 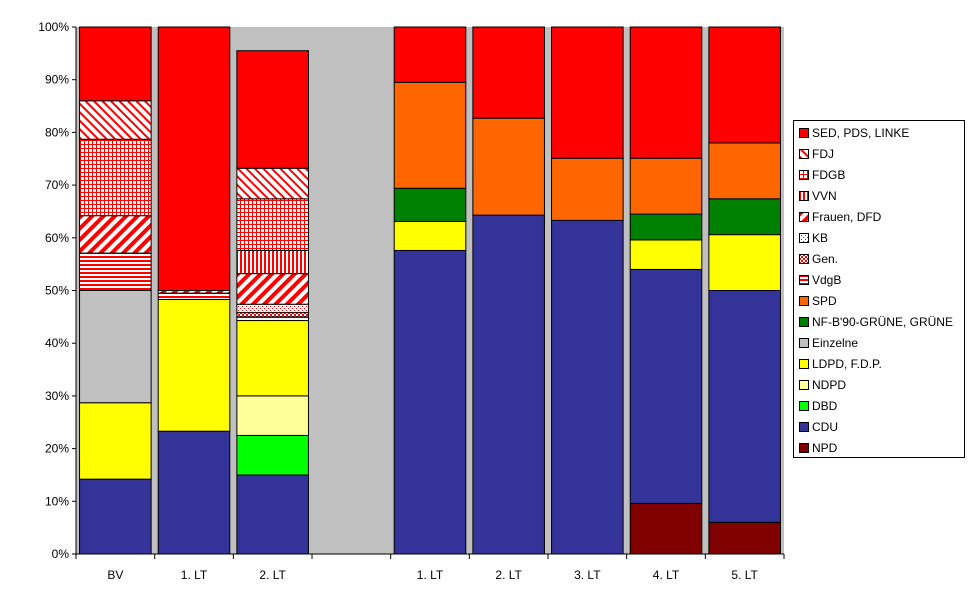 I want to click on legend-item: SED, PDS, LINKE, so click(x=854, y=133).